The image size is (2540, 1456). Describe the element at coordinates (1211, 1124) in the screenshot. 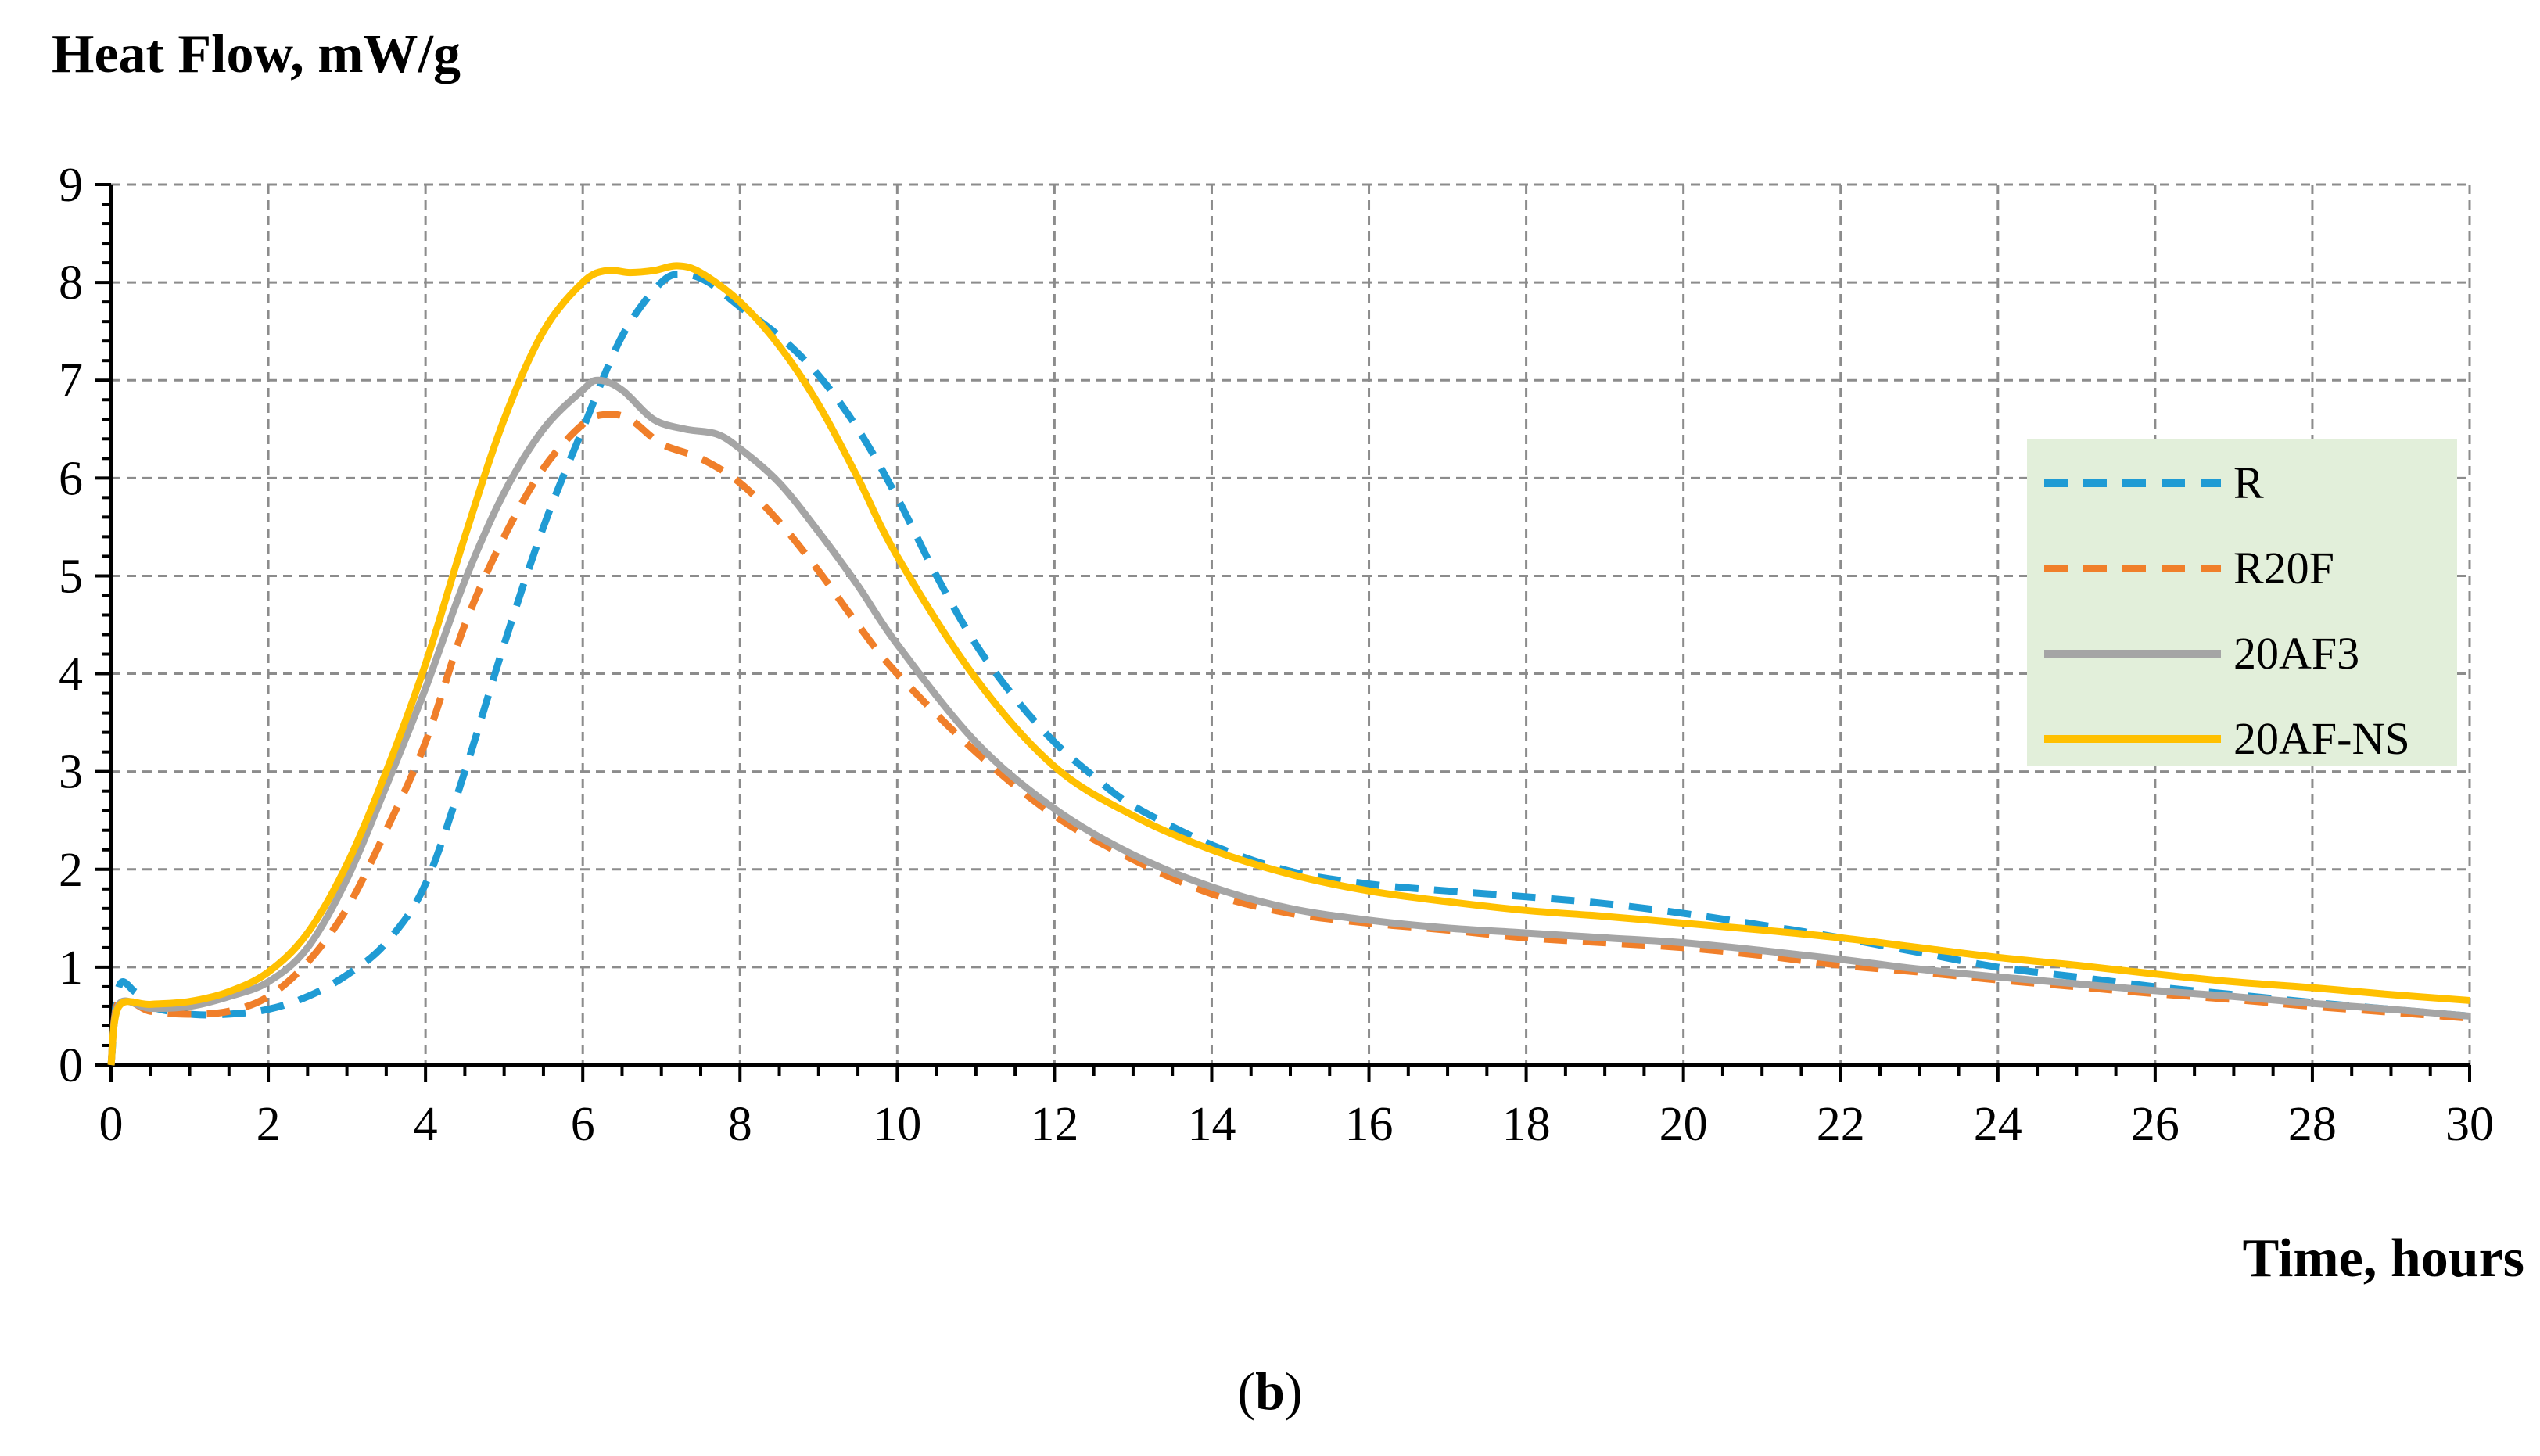

I see `x-tick-label: 14` at that location.